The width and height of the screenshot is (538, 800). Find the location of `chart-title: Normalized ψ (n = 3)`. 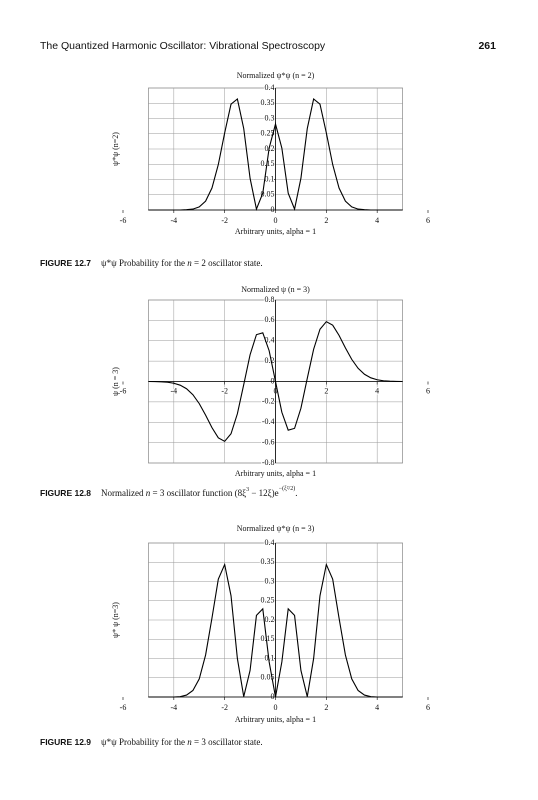

chart-title: Normalized ψ (n = 3) is located at coordinates (275, 289).